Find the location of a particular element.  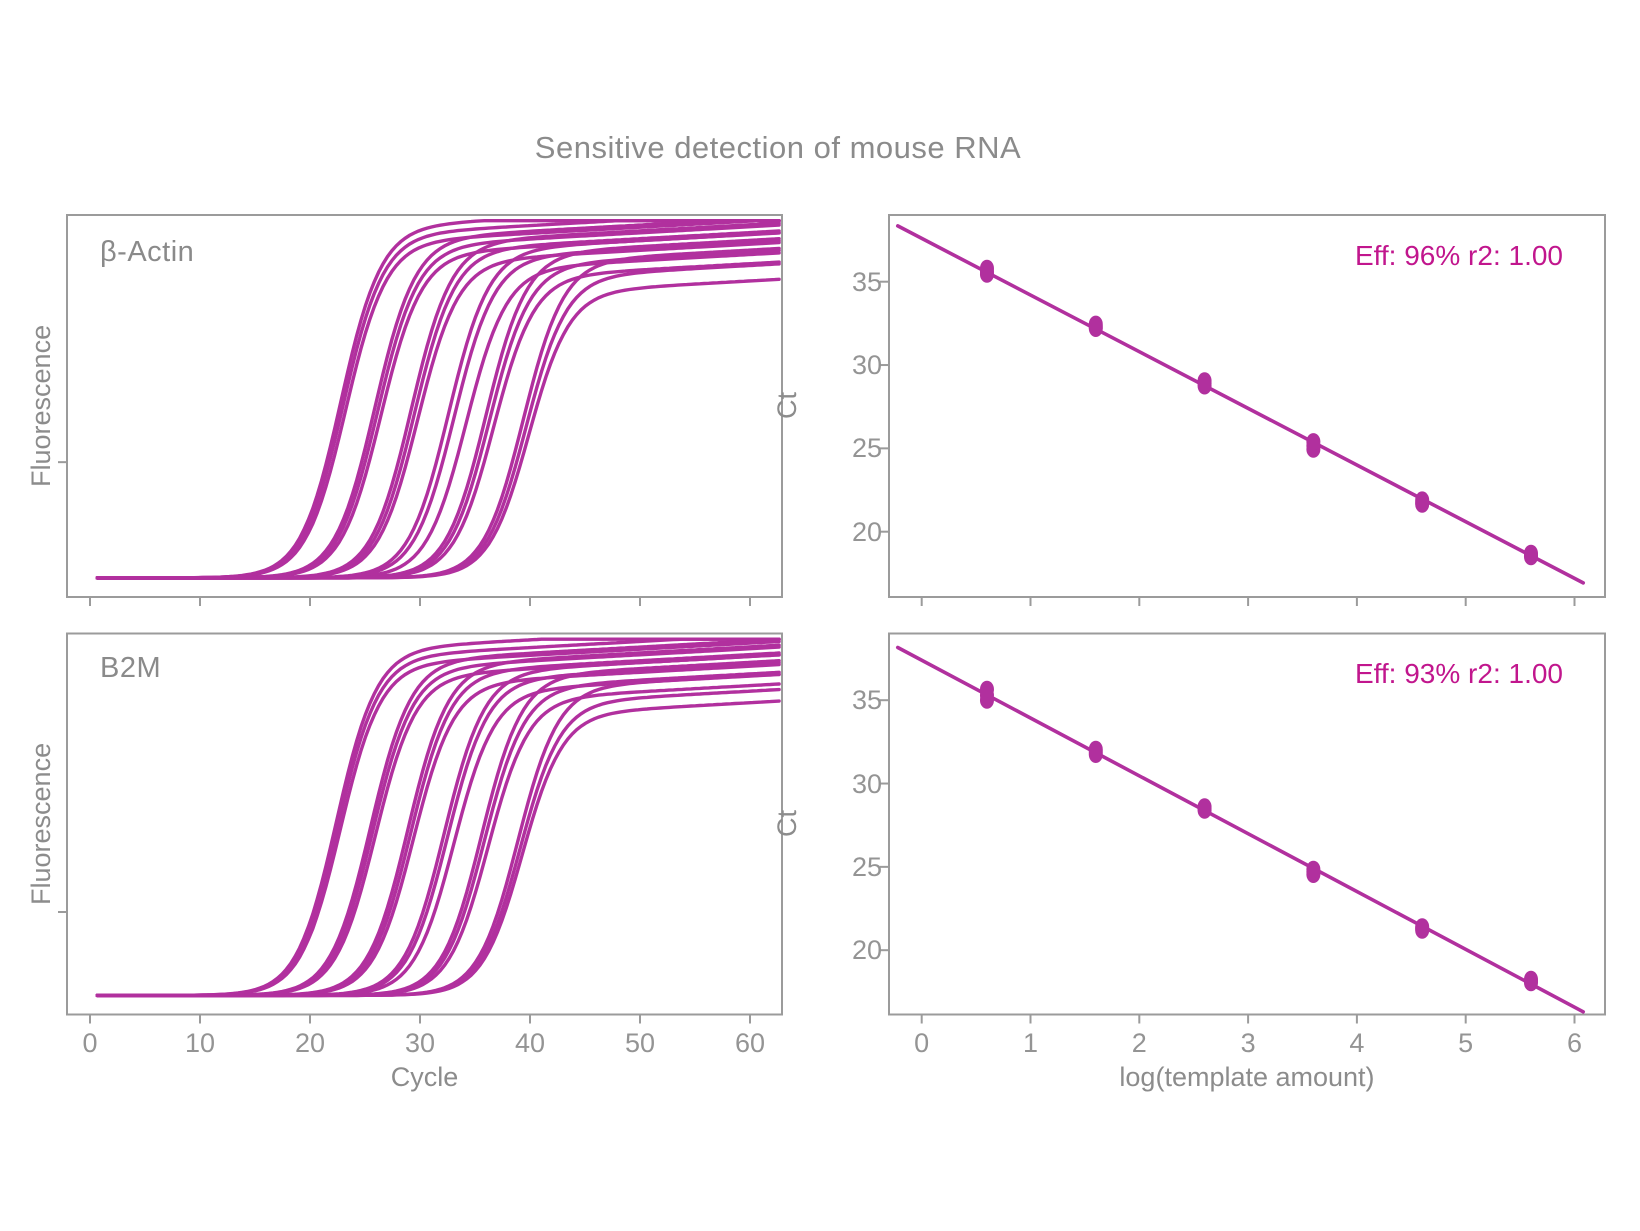

x-tick-label: 2 is located at coordinates (1139, 1042).